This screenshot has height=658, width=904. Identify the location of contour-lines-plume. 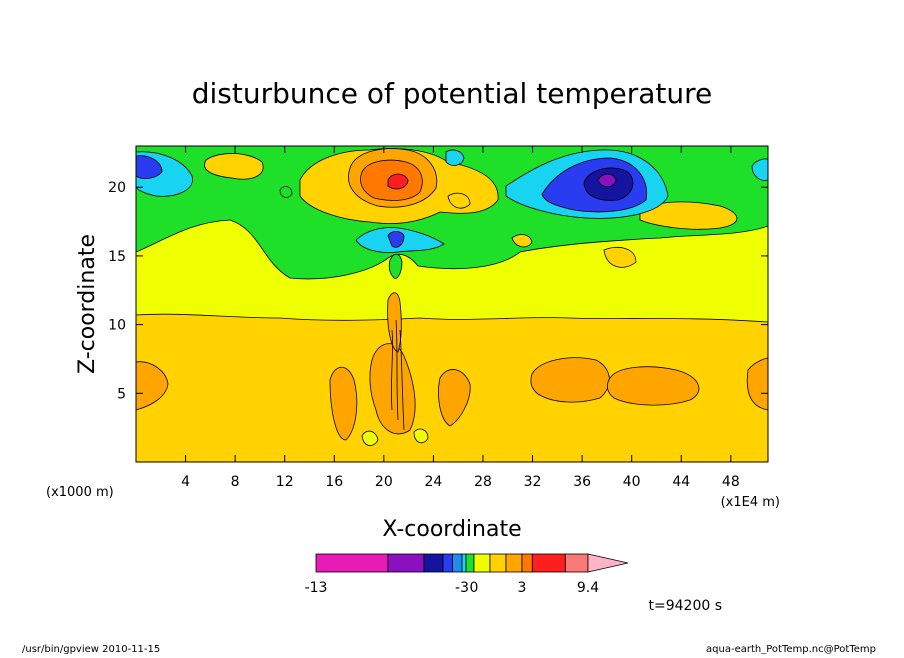
(398, 375).